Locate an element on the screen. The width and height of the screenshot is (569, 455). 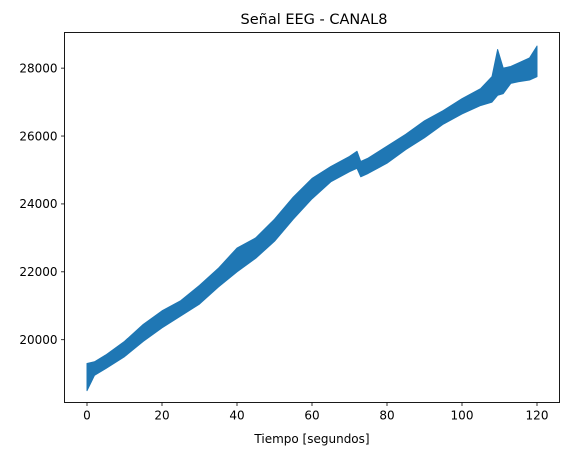
y-tick-label: 24000 is located at coordinates (38, 204).